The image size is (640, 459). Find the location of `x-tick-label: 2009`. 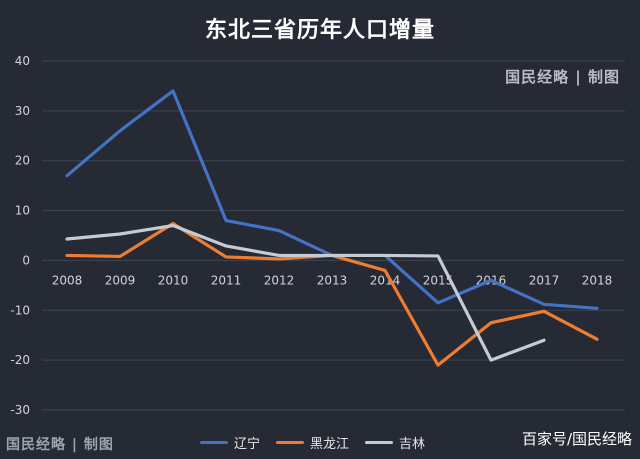

x-tick-label: 2009 is located at coordinates (120, 280).